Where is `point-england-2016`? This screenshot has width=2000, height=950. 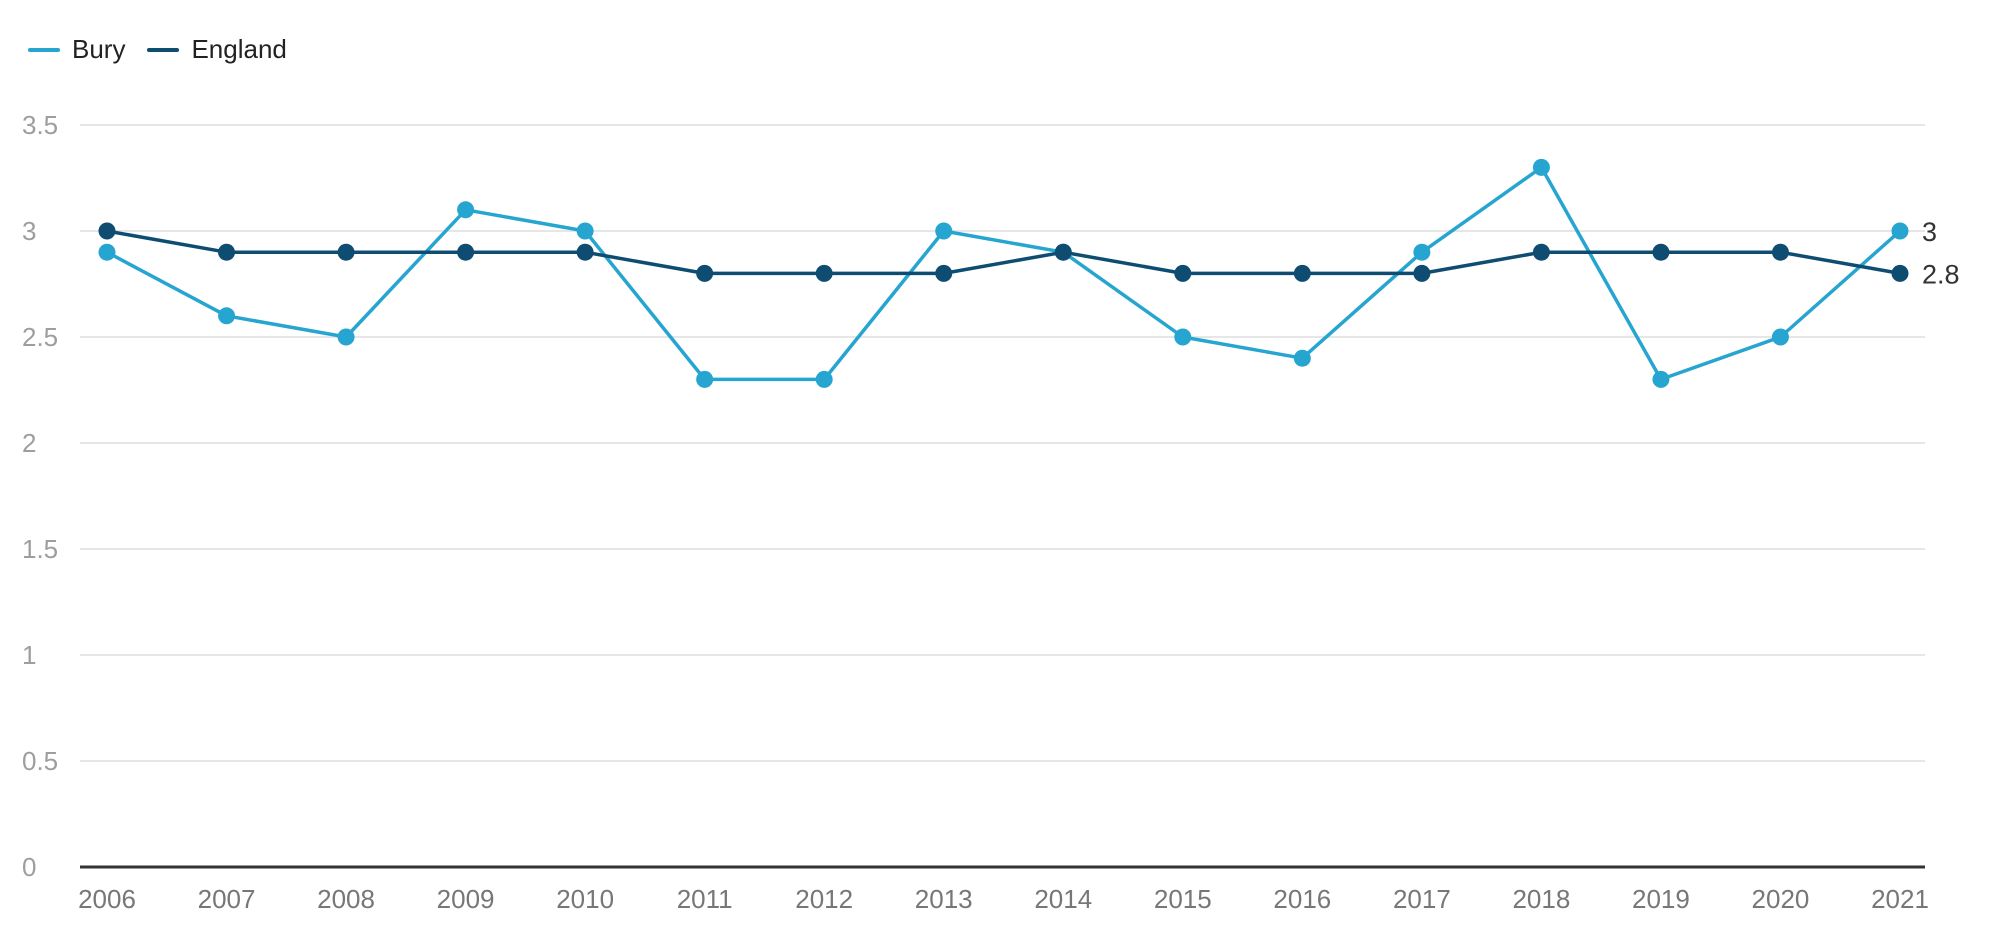 point-england-2016 is located at coordinates (1302, 273).